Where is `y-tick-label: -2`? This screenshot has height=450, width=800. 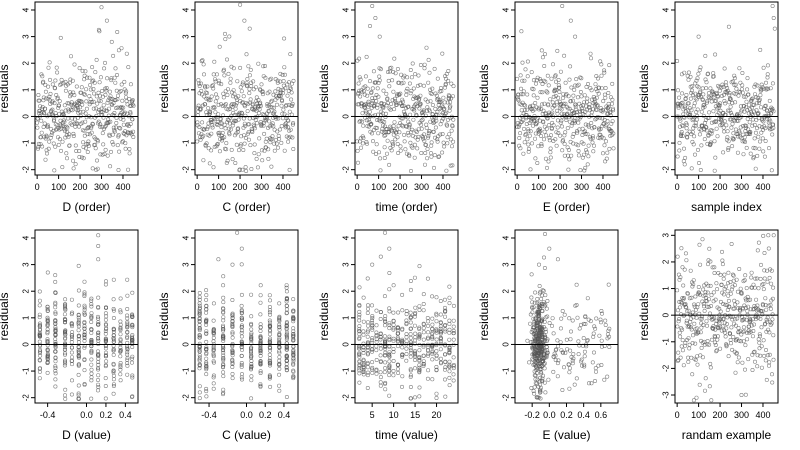
y-tick-label: -2 is located at coordinates (186, 170).